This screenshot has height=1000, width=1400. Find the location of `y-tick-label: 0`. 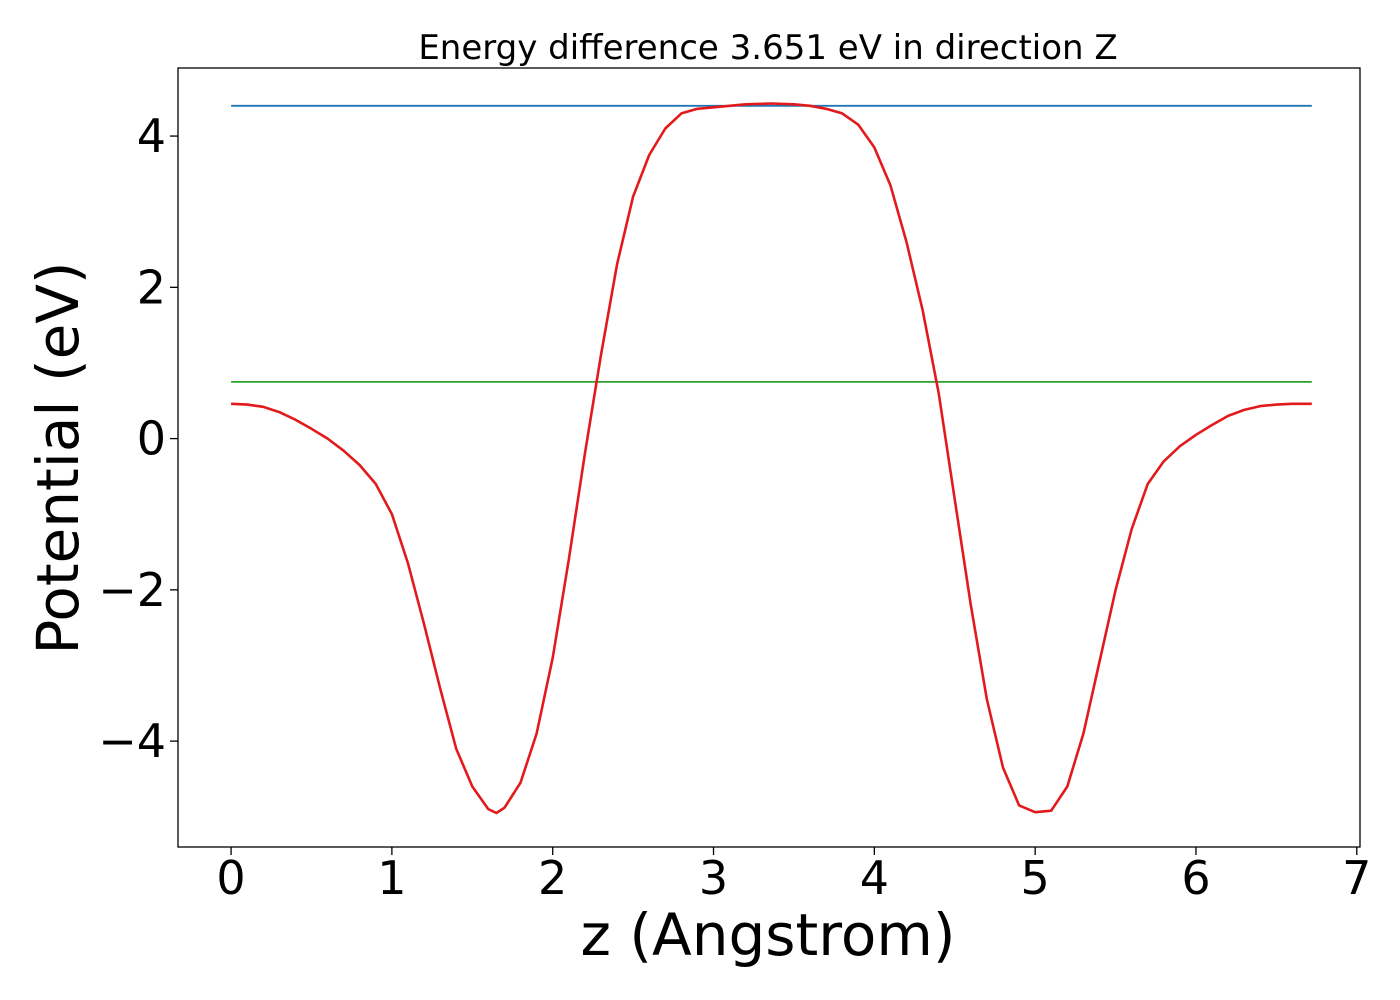

y-tick-label: 0 is located at coordinates (151, 439).